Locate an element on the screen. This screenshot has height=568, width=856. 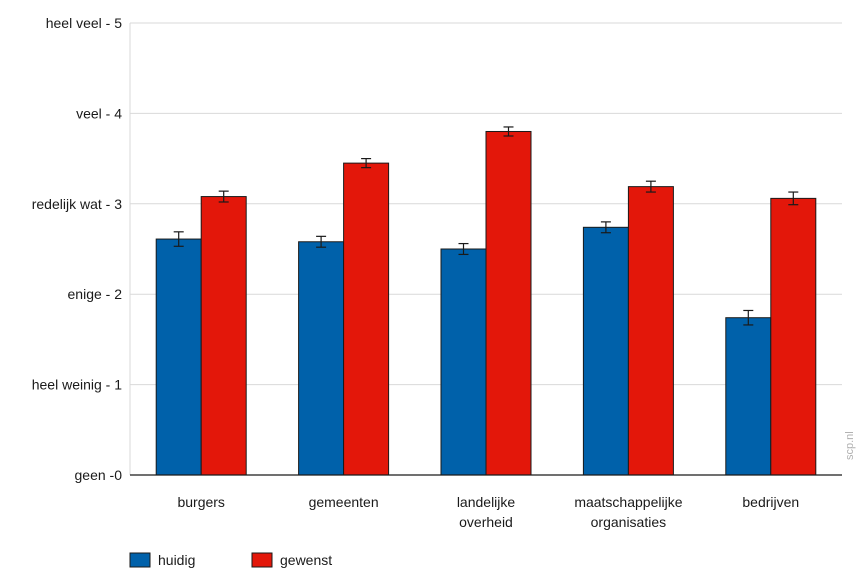
x-tick-label: bedrijven is located at coordinates (770, 502).